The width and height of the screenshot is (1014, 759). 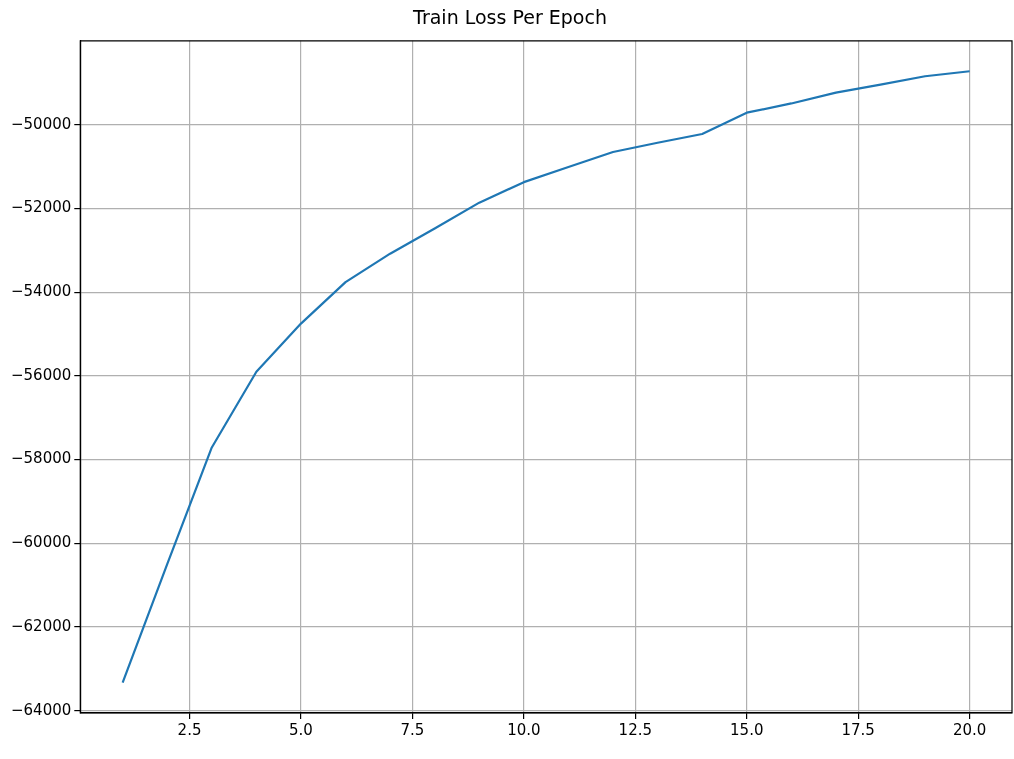 I want to click on y-tick-label: −60000, so click(x=41, y=542).